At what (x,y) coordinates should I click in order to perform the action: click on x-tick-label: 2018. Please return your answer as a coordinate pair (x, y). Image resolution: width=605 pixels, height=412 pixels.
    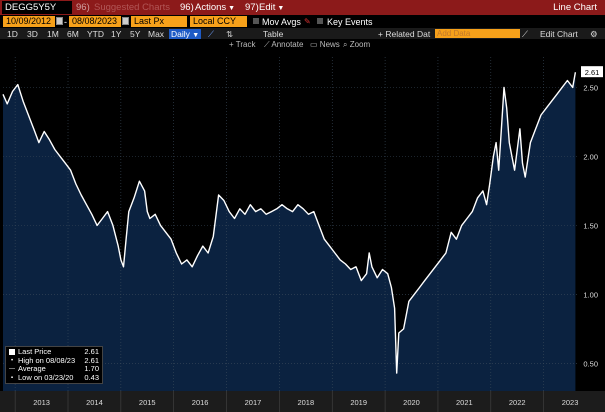
    Looking at the image, I should click on (305, 402).